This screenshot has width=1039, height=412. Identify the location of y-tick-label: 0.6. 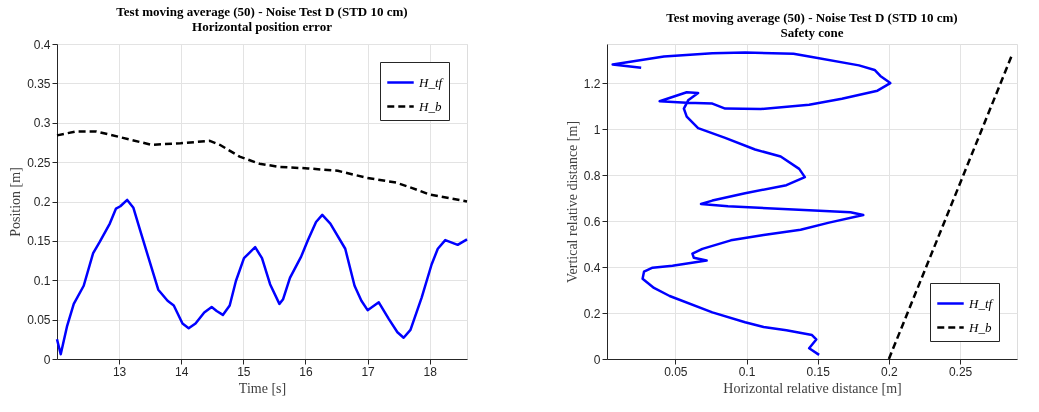
(592, 221).